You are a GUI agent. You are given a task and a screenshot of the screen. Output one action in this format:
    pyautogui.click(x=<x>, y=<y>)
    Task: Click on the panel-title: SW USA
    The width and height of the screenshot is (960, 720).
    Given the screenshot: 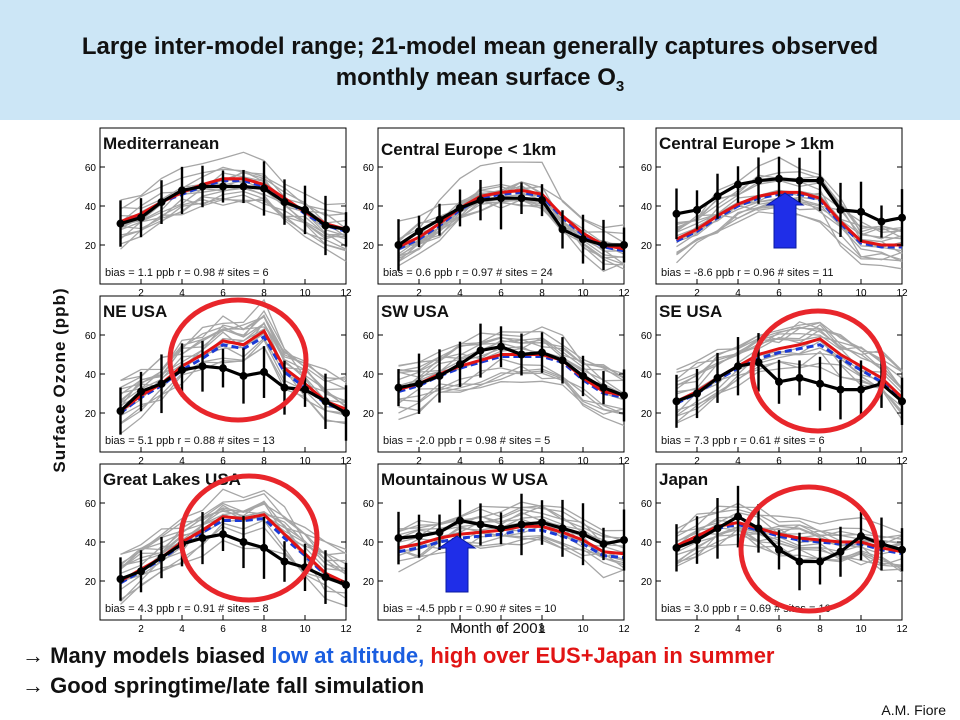 What is the action you would take?
    pyautogui.click(x=415, y=311)
    